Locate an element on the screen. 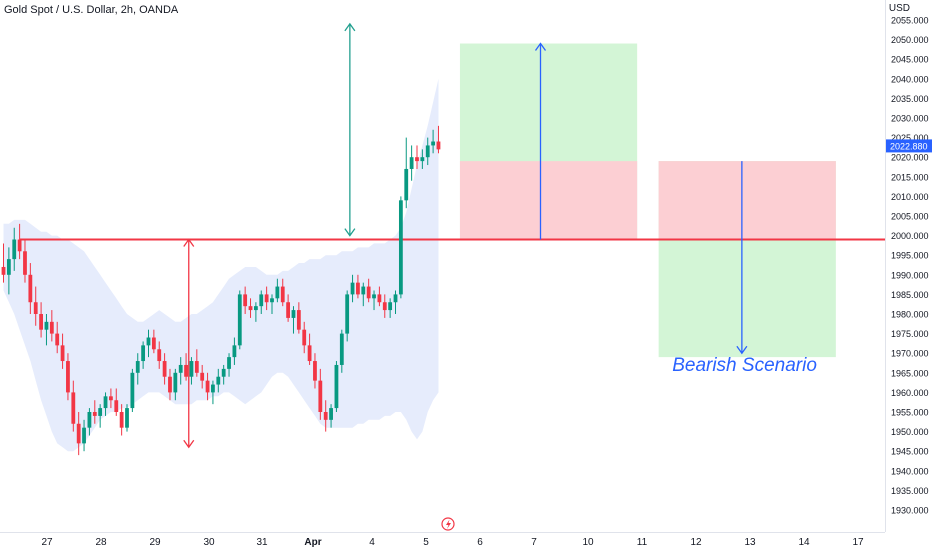 This screenshot has height=555, width=932. y-tick-label: 1960.000 is located at coordinates (910, 393).